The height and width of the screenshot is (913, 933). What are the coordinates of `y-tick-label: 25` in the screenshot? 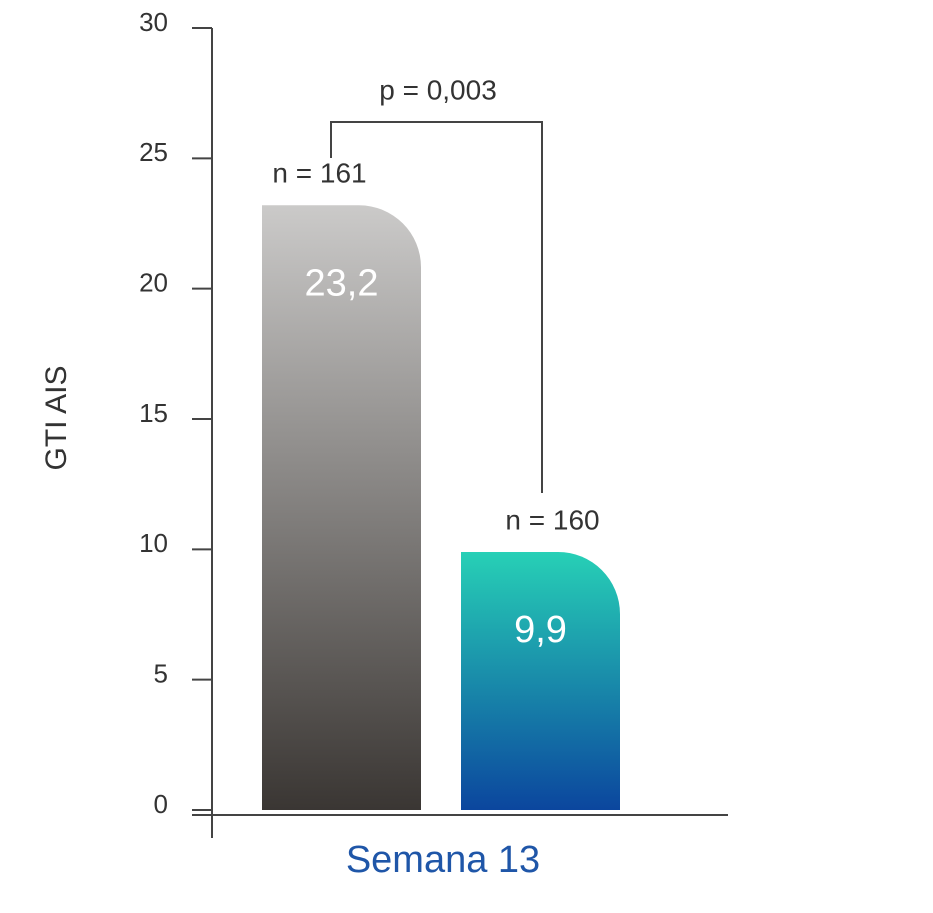 It's located at (153, 152).